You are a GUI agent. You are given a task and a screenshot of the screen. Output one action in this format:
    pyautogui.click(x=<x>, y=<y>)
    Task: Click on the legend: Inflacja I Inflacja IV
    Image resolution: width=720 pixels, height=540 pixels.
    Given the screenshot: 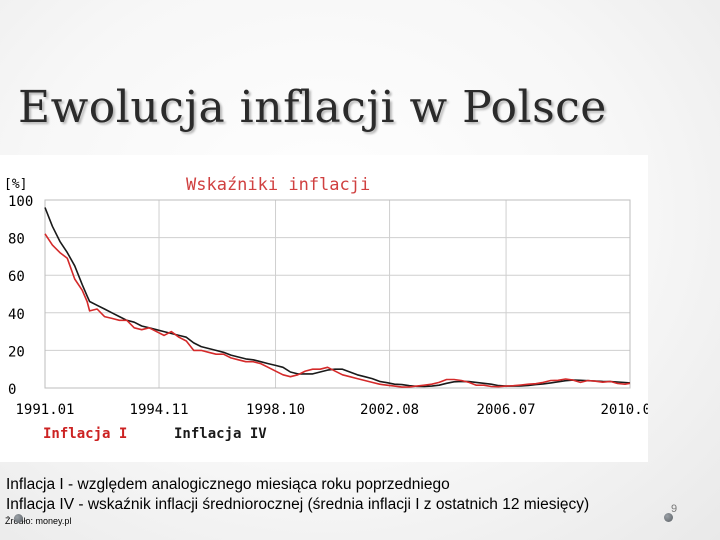 What is the action you would take?
    pyautogui.click(x=155, y=434)
    